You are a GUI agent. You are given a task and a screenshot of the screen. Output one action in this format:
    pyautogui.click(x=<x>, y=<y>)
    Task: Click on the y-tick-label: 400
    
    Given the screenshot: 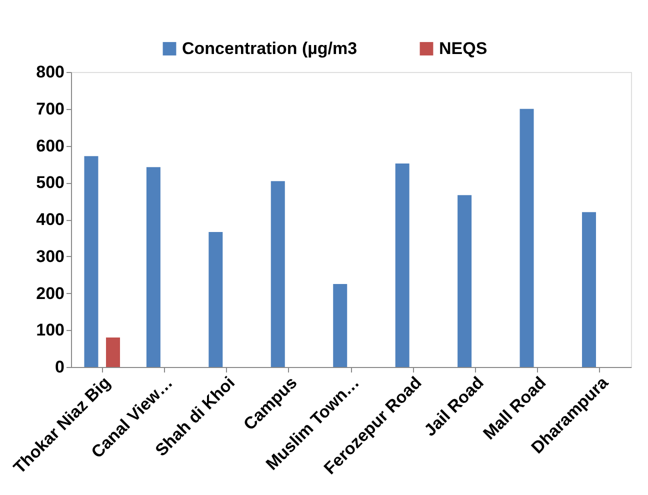 What is the action you would take?
    pyautogui.click(x=50, y=219)
    